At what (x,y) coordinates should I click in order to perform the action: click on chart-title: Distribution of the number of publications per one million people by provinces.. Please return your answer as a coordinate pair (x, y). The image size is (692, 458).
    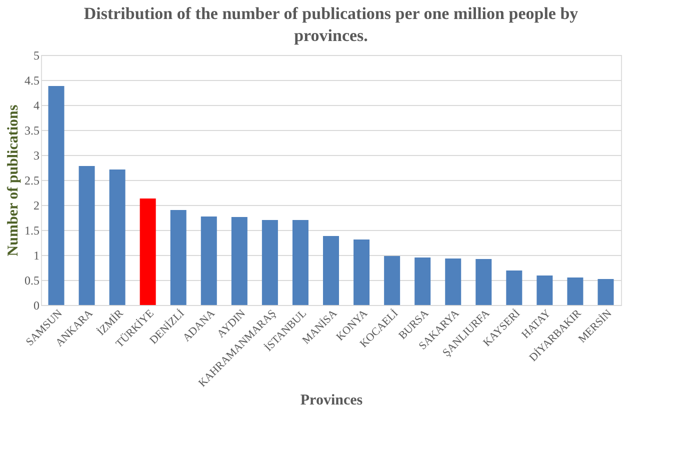
    Looking at the image, I should click on (331, 24).